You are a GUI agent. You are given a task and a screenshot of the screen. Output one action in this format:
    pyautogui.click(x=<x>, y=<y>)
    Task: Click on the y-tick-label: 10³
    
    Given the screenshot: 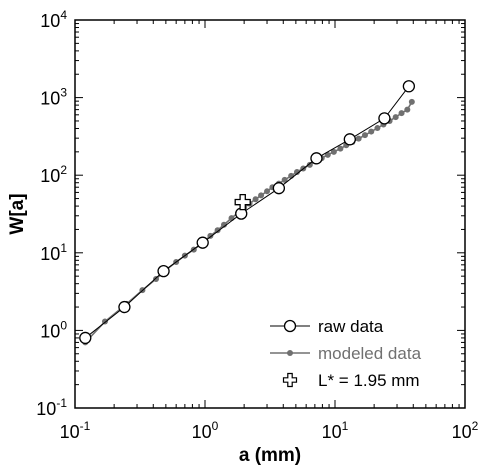 What is the action you would take?
    pyautogui.click(x=53, y=97)
    